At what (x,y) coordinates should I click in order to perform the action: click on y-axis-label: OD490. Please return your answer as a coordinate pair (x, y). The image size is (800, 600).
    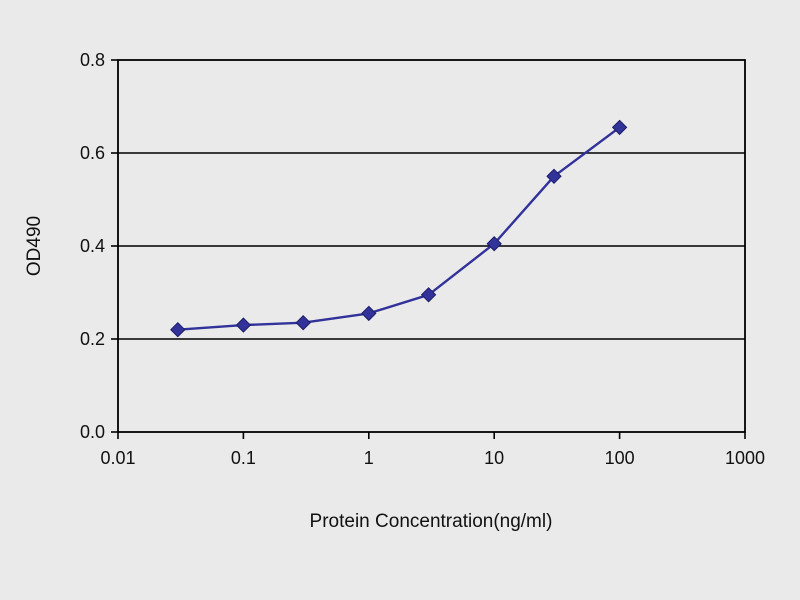
    Looking at the image, I should click on (34, 246).